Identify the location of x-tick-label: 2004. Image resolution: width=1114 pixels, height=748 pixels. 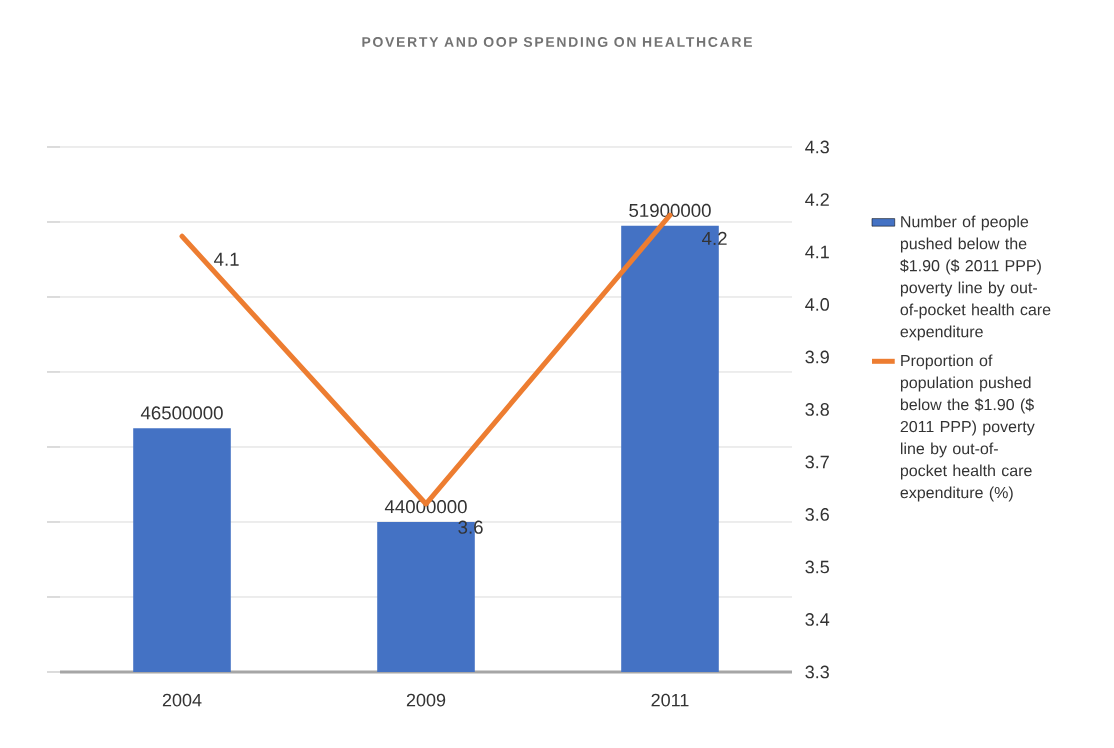
(182, 700).